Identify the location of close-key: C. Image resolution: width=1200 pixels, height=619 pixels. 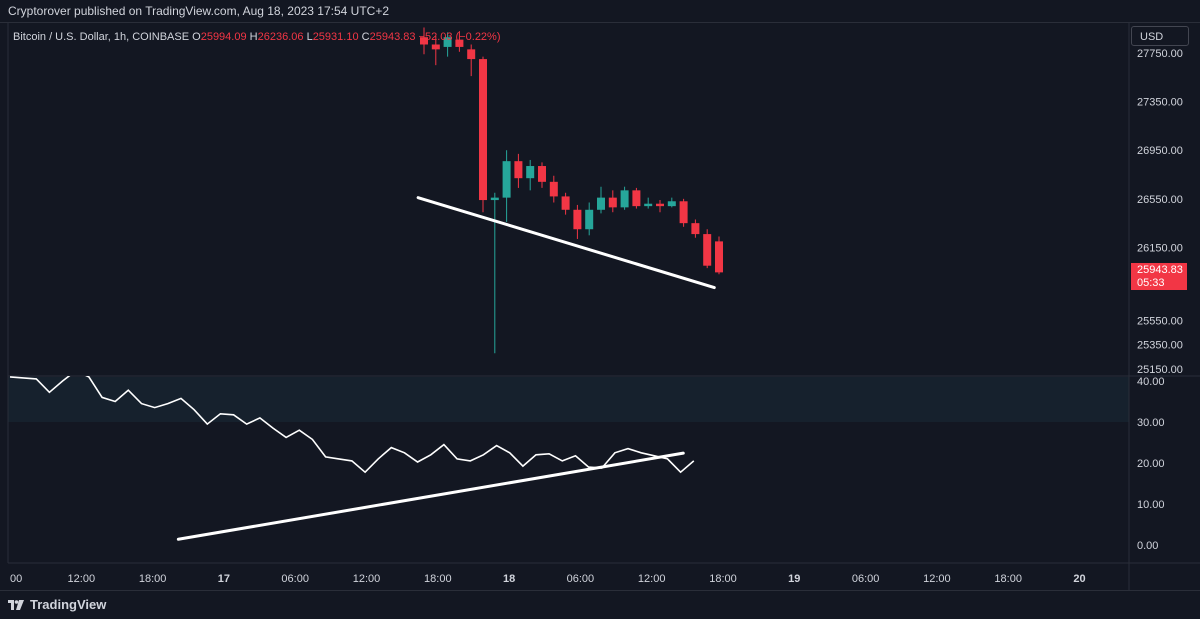
(365, 37).